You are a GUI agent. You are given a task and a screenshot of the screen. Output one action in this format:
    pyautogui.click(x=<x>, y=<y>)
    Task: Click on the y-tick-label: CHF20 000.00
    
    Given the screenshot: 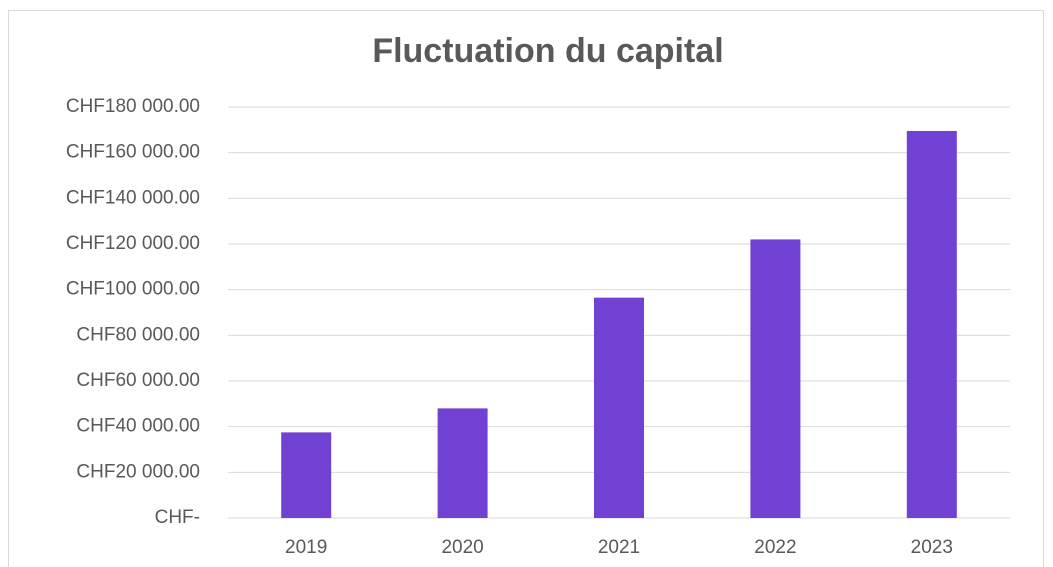 What is the action you would take?
    pyautogui.click(x=138, y=471)
    